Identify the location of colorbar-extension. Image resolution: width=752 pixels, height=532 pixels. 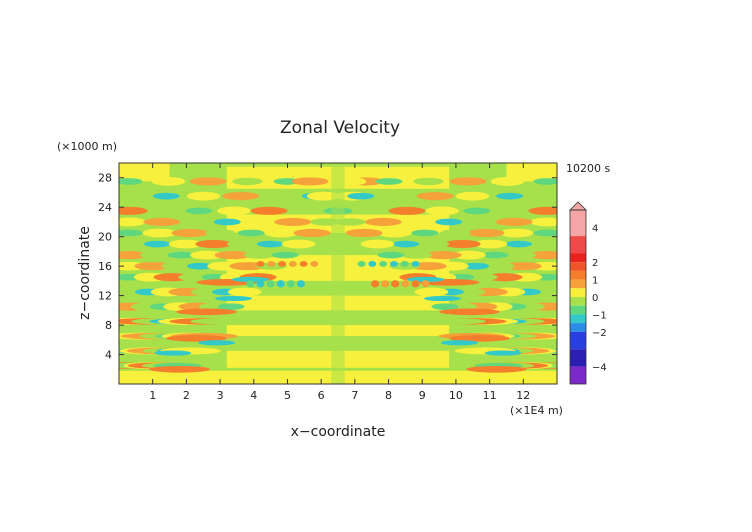
(578, 206).